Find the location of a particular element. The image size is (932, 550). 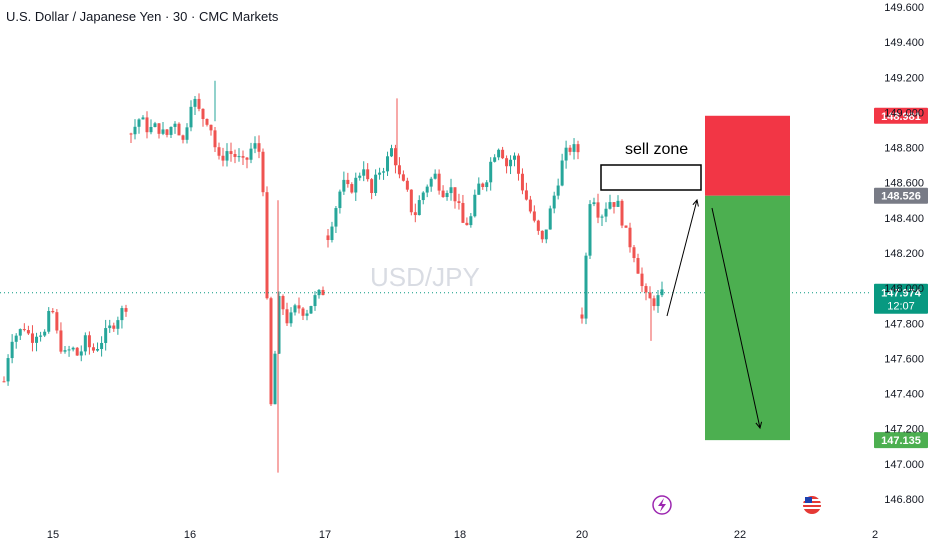

price-axis-label: 148.600 is located at coordinates (904, 184).